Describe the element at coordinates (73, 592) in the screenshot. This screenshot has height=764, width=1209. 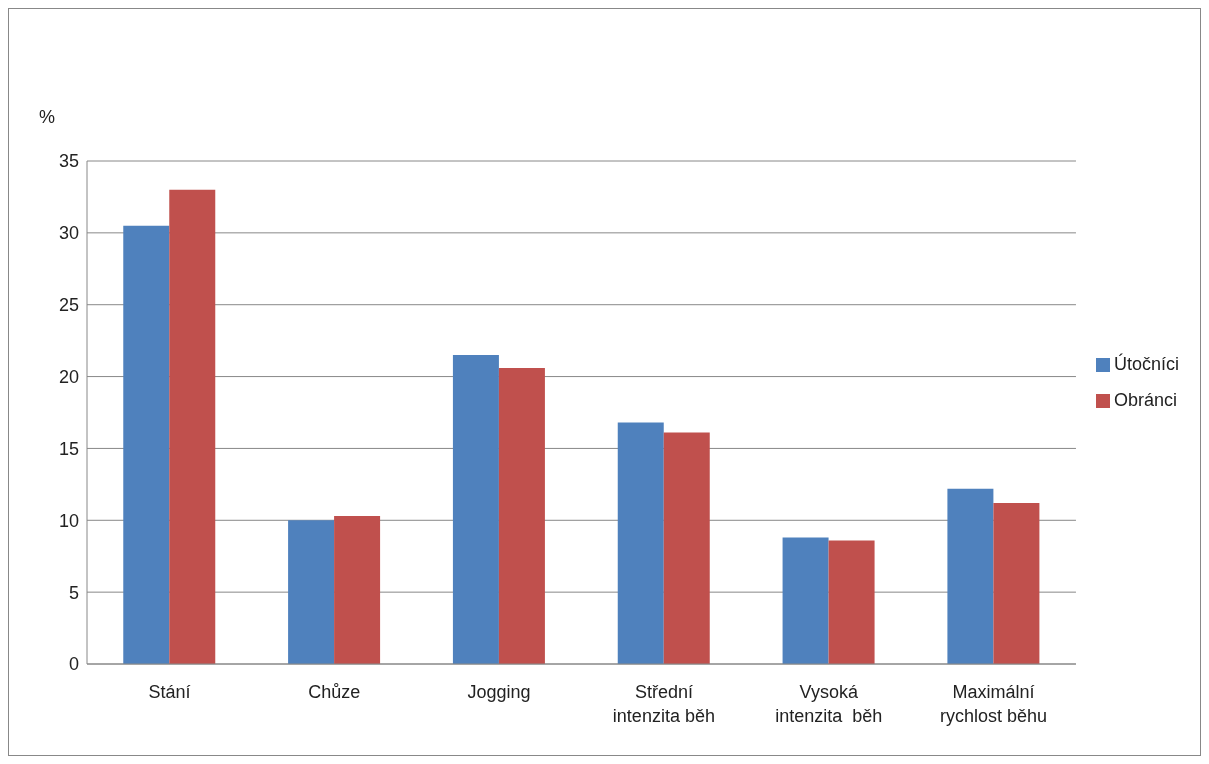
I see `y-tick-label: 5` at that location.